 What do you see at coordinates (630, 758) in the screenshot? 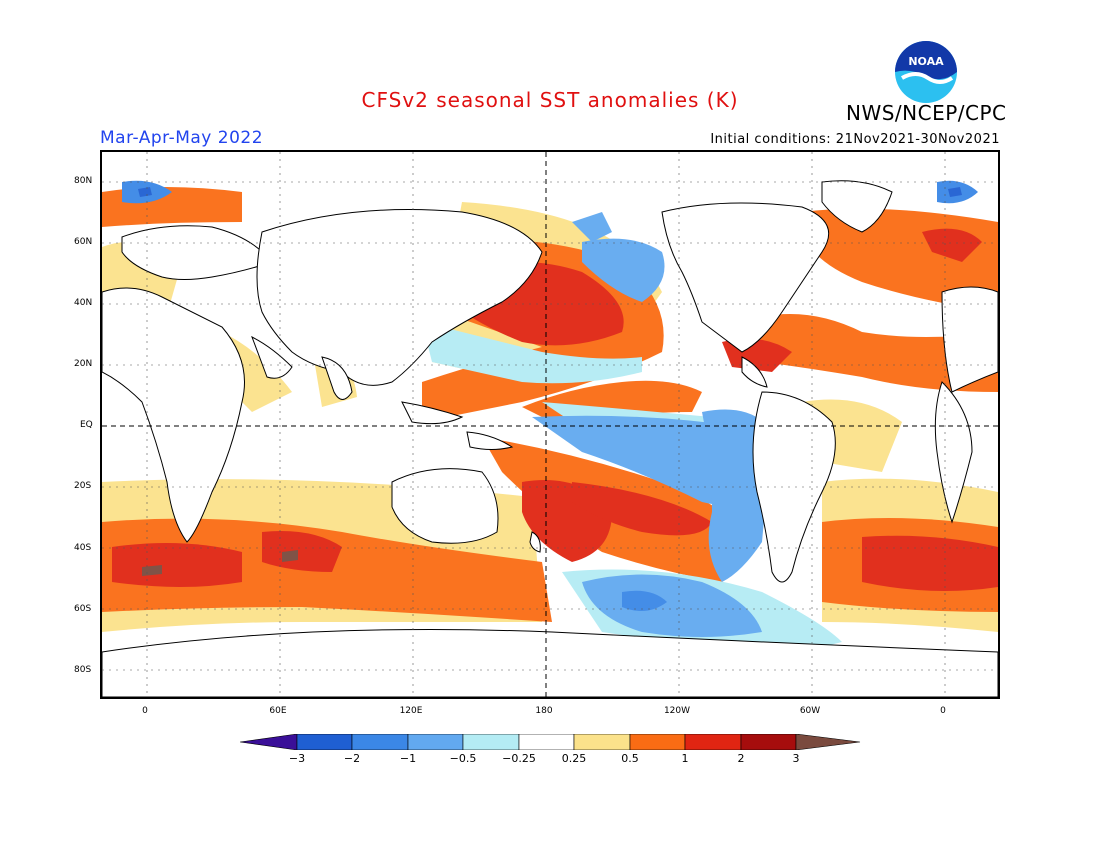
I see `colorbar-tick-label: 0.5` at bounding box center [630, 758].